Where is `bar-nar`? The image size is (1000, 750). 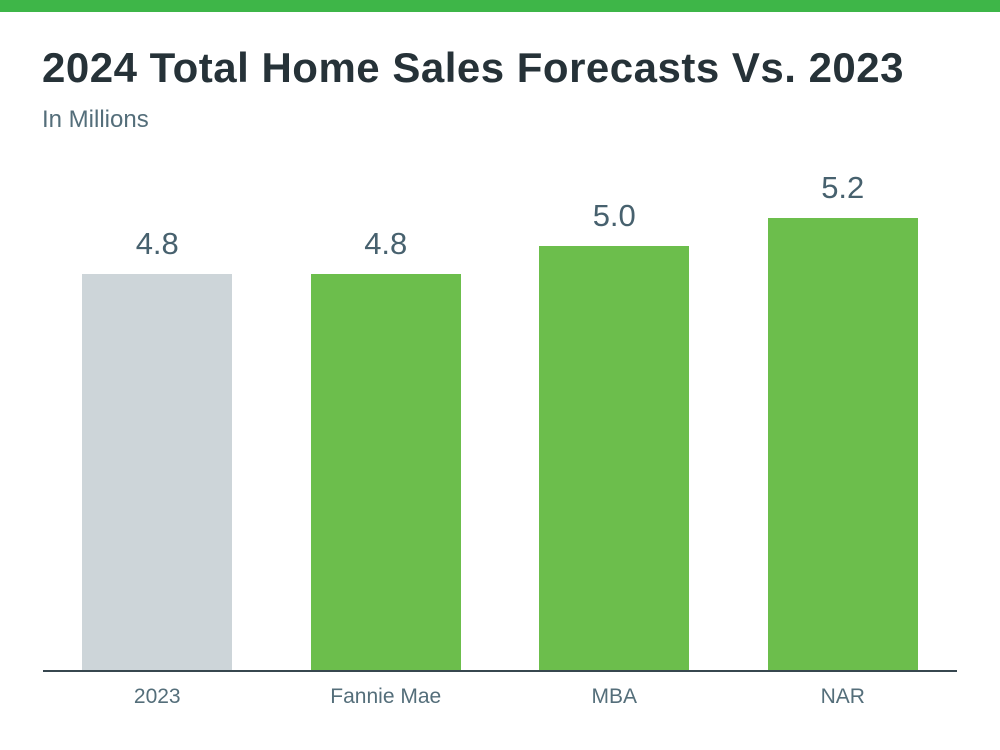 bar-nar is located at coordinates (842, 444).